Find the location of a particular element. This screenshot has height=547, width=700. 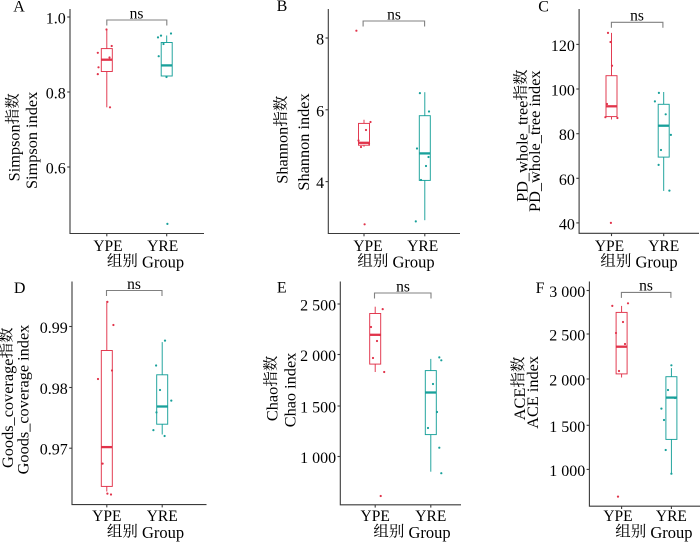

svg-text: 120 is located at coordinates (563, 46).